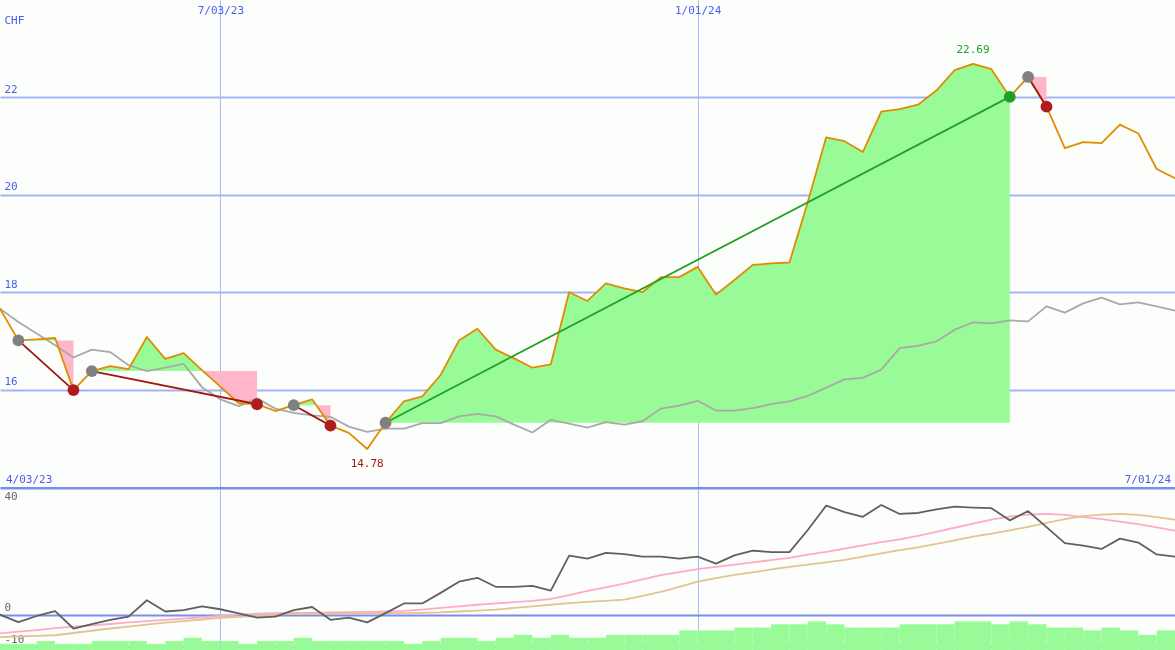 This screenshot has width=1175, height=650. Describe the element at coordinates (11, 187) in the screenshot. I see `y-tick-label: 20` at that location.